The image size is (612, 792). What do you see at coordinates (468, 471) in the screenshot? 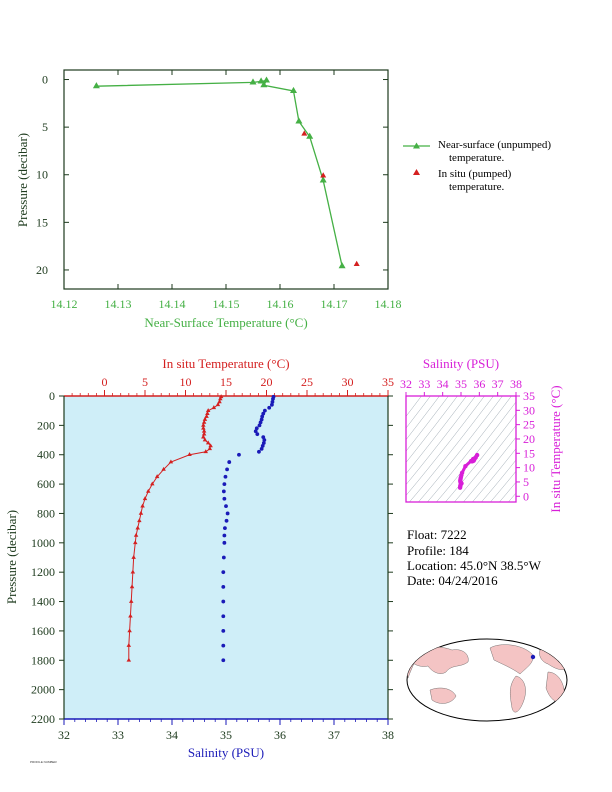
I see `ts-points` at bounding box center [468, 471].